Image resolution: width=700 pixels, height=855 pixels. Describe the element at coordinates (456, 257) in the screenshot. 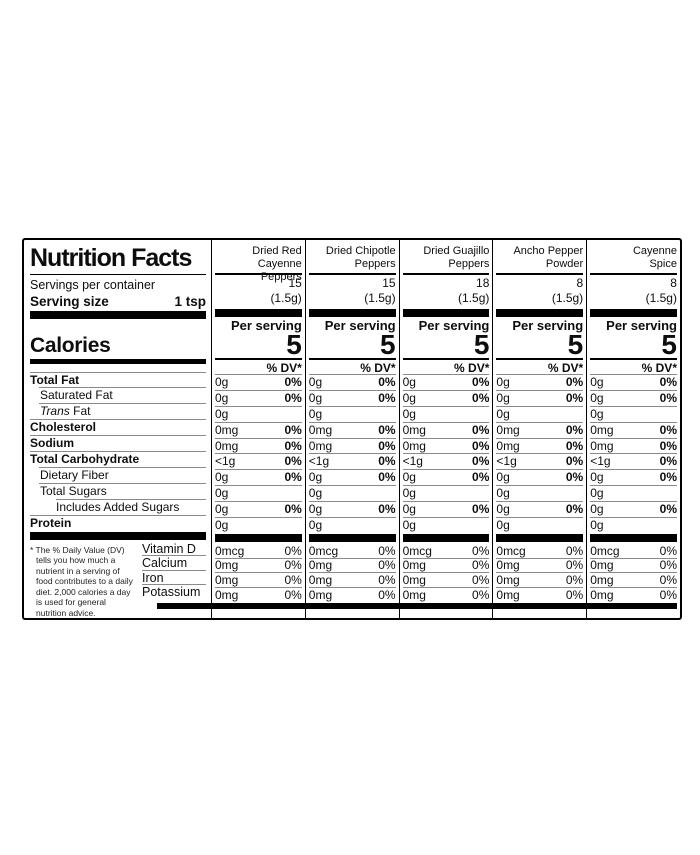

I see `product-name: Dried Guajillo Peppers` at that location.